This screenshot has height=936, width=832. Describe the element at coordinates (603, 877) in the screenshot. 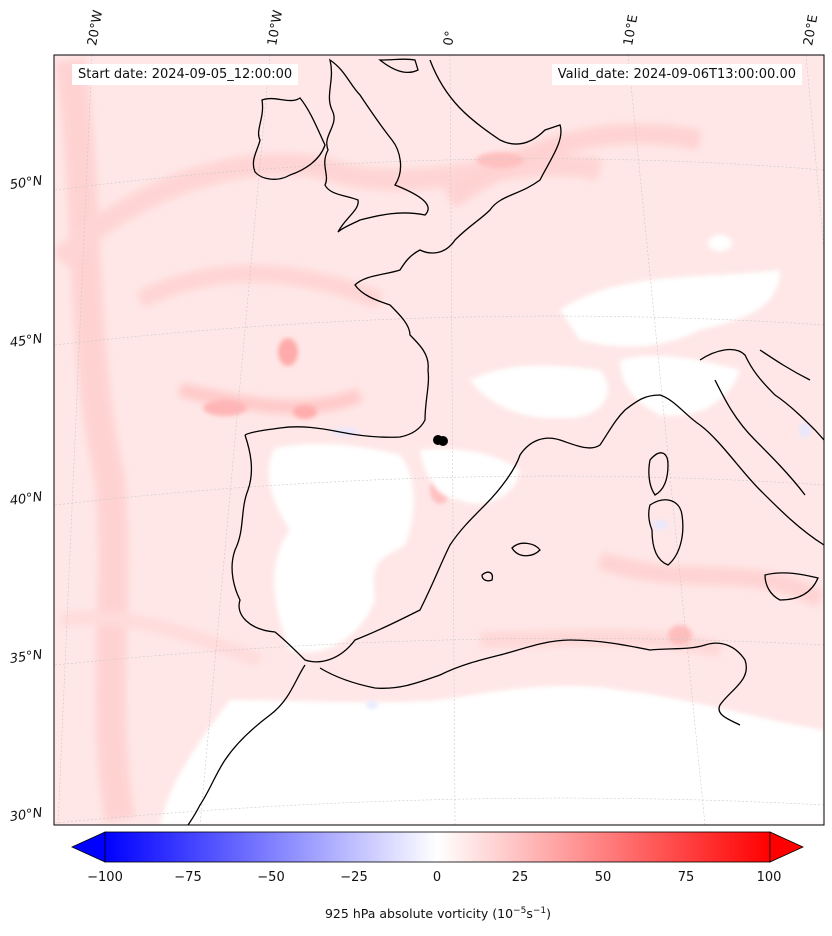

I see `colorbar-tick: 50` at that location.